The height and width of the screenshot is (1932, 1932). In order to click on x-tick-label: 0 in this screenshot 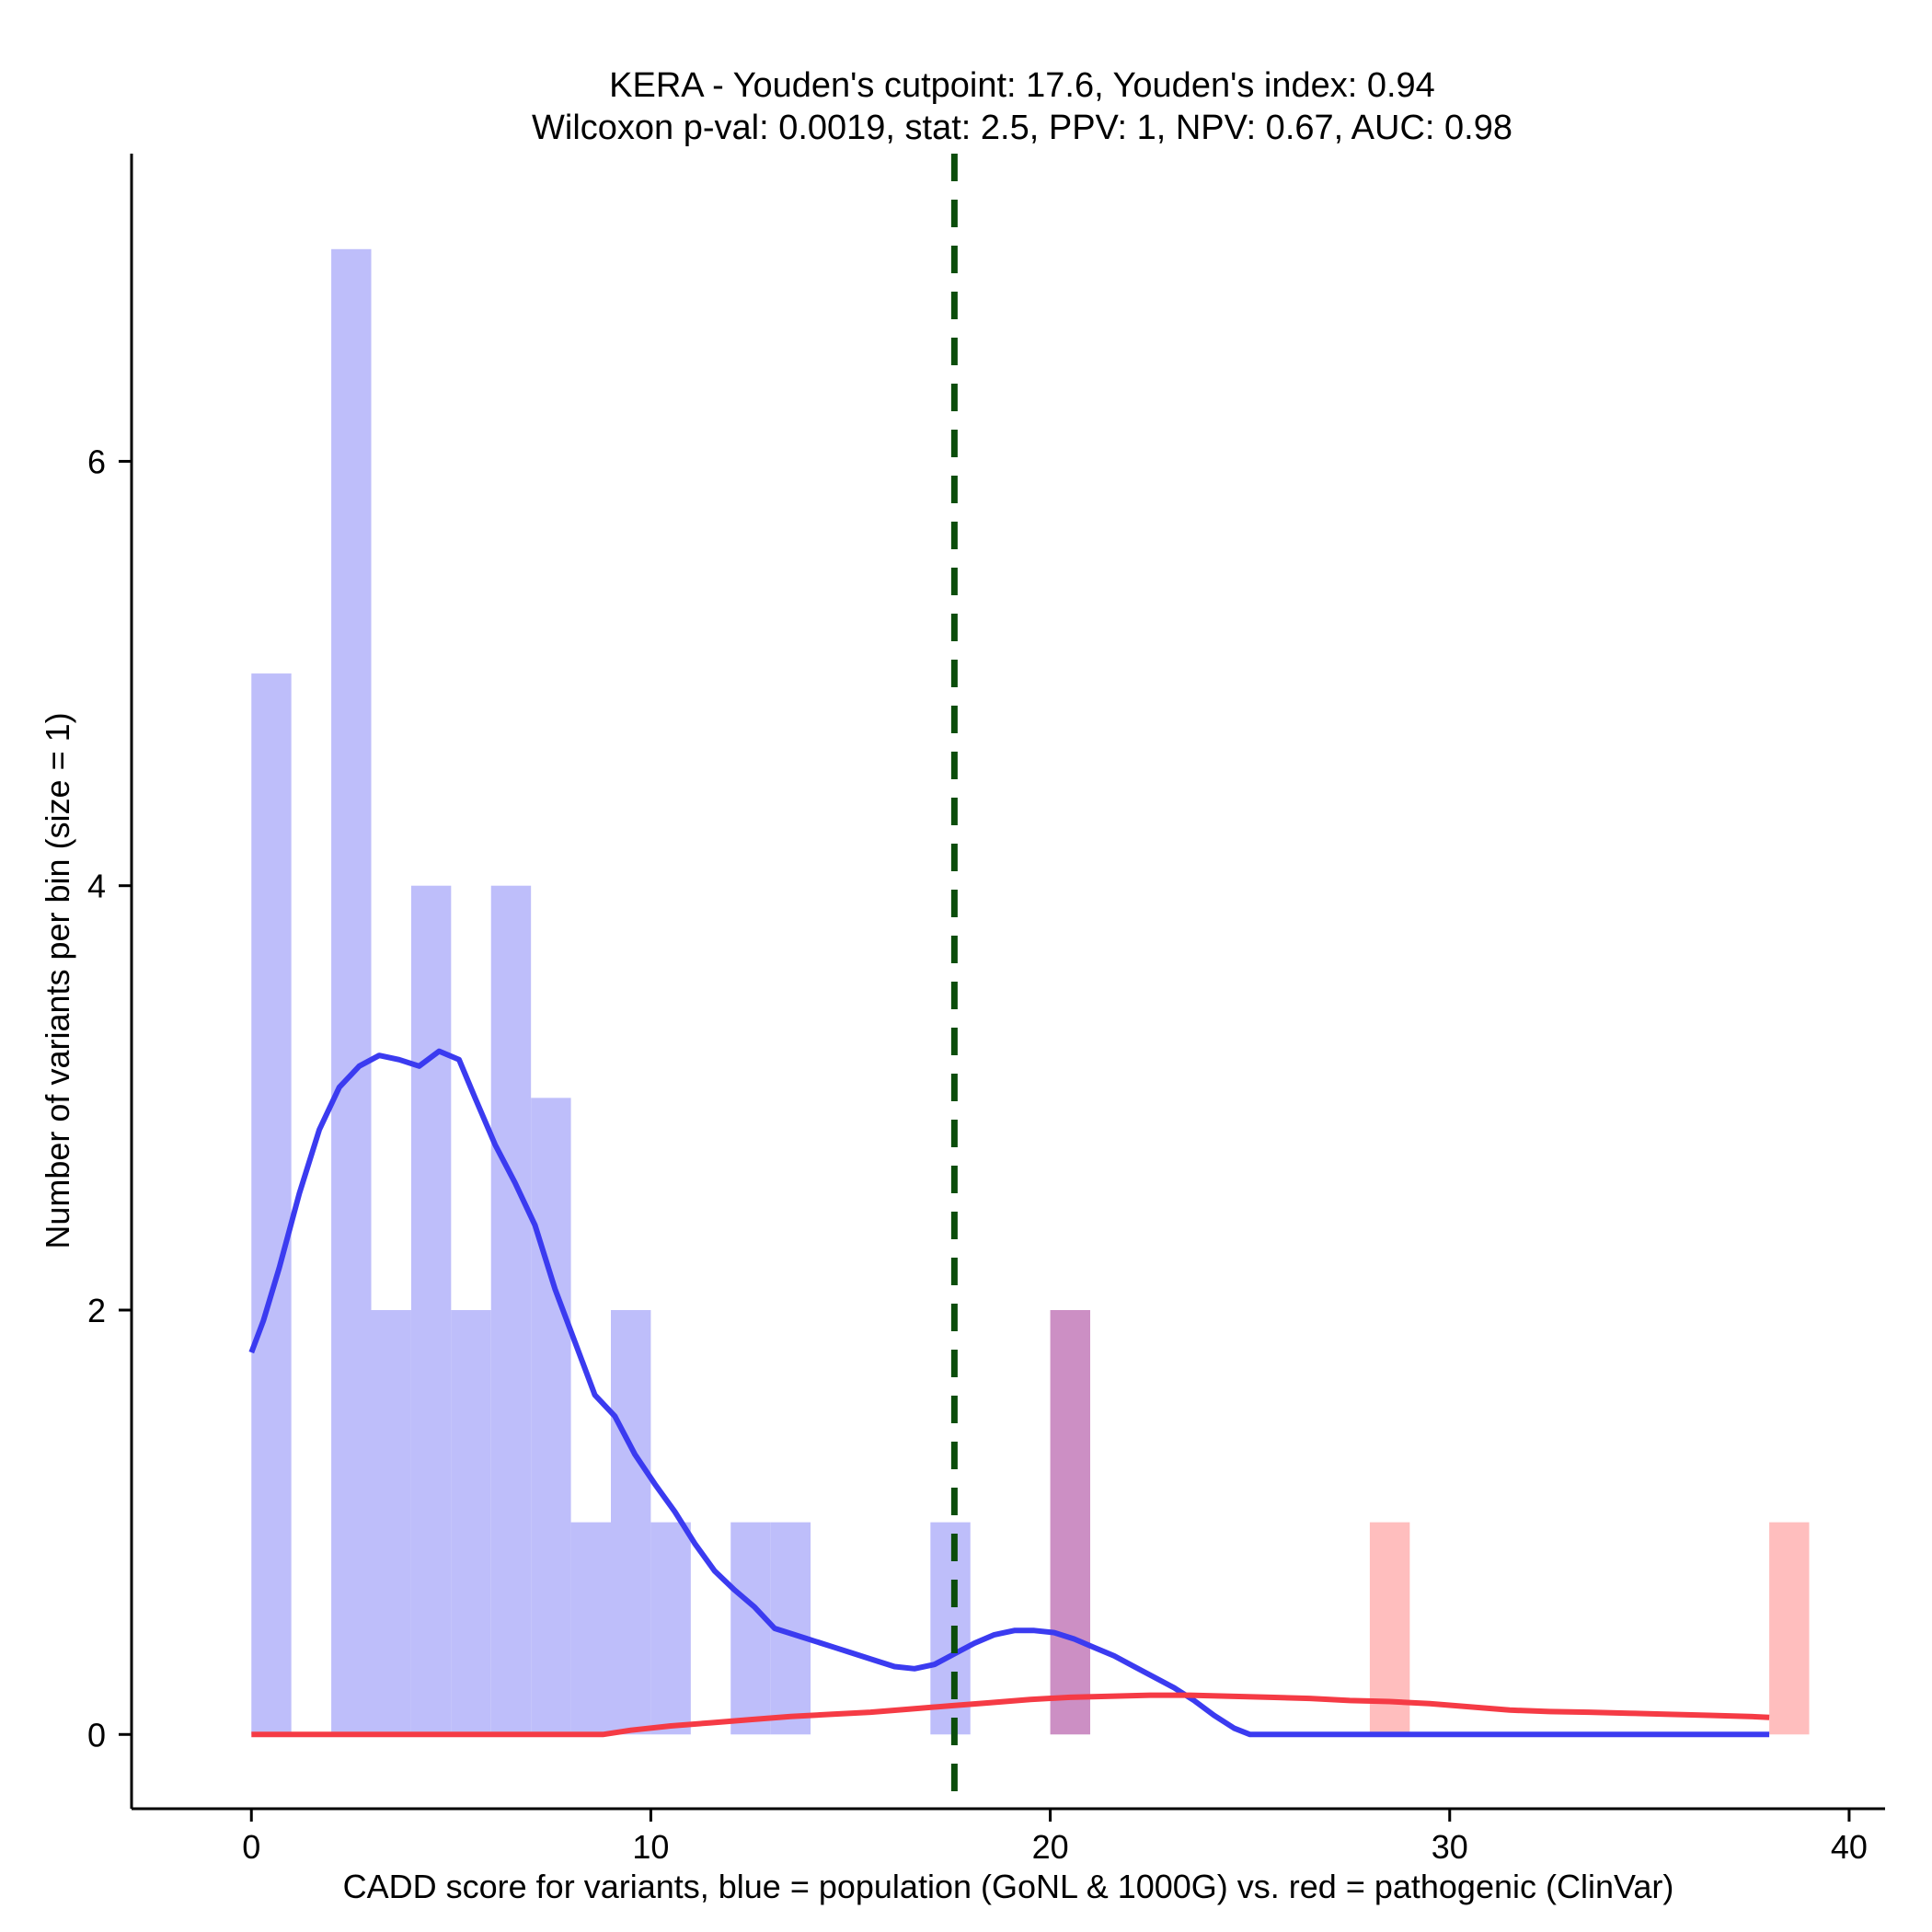, I will do `click(251, 1847)`.